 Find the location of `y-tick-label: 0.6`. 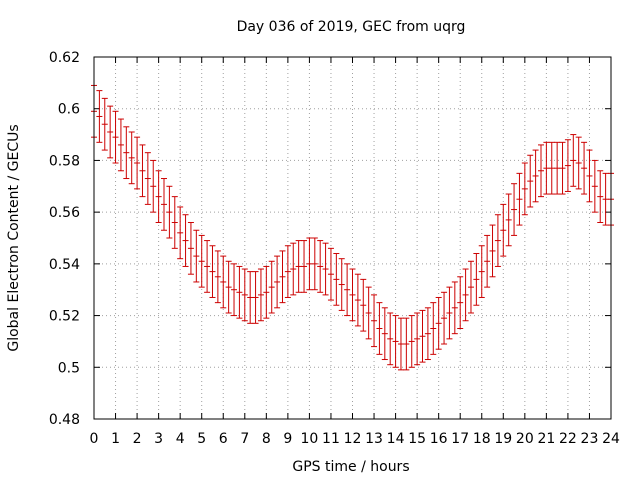

y-tick-label: 0.6 is located at coordinates (69, 110).